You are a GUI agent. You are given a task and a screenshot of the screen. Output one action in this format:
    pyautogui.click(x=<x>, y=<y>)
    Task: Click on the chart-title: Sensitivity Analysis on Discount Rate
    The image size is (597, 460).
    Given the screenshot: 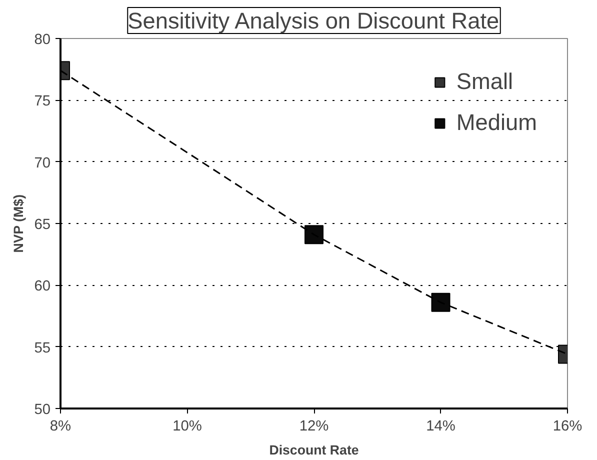 What is the action you would take?
    pyautogui.click(x=314, y=21)
    